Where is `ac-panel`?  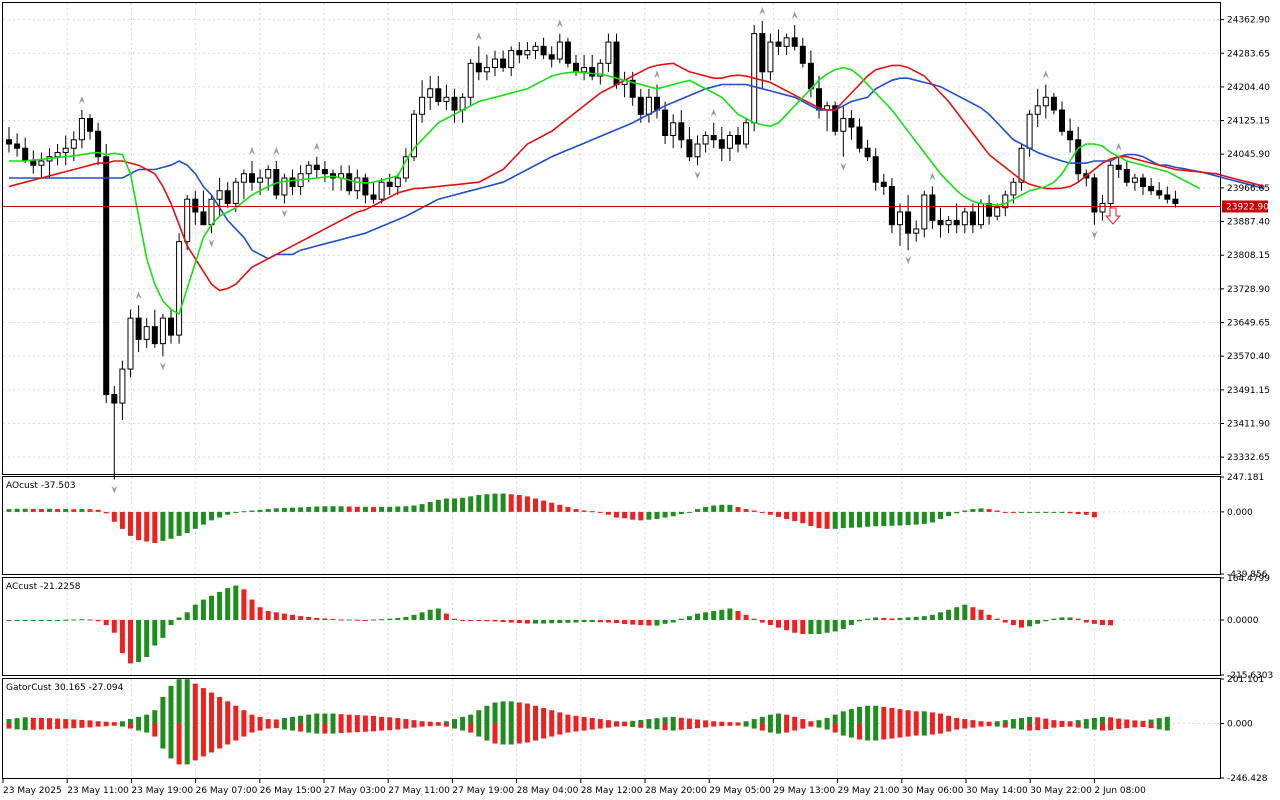
ac-panel is located at coordinates (560, 624).